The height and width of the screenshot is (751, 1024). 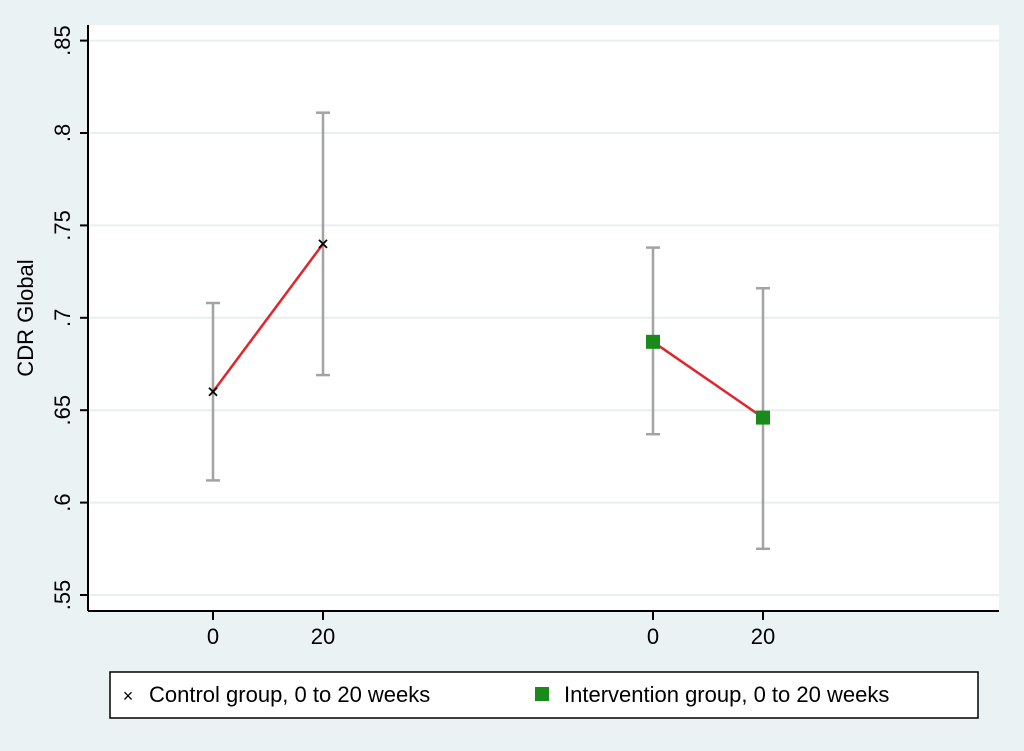 I want to click on y-tick-label: .6, so click(x=62, y=502).